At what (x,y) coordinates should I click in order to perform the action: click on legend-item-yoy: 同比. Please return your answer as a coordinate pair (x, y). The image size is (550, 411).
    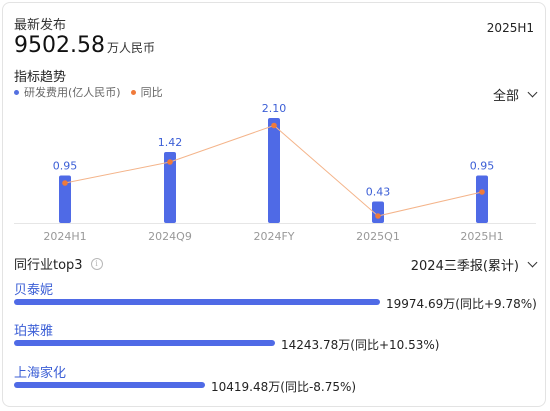
    Looking at the image, I should click on (146, 92).